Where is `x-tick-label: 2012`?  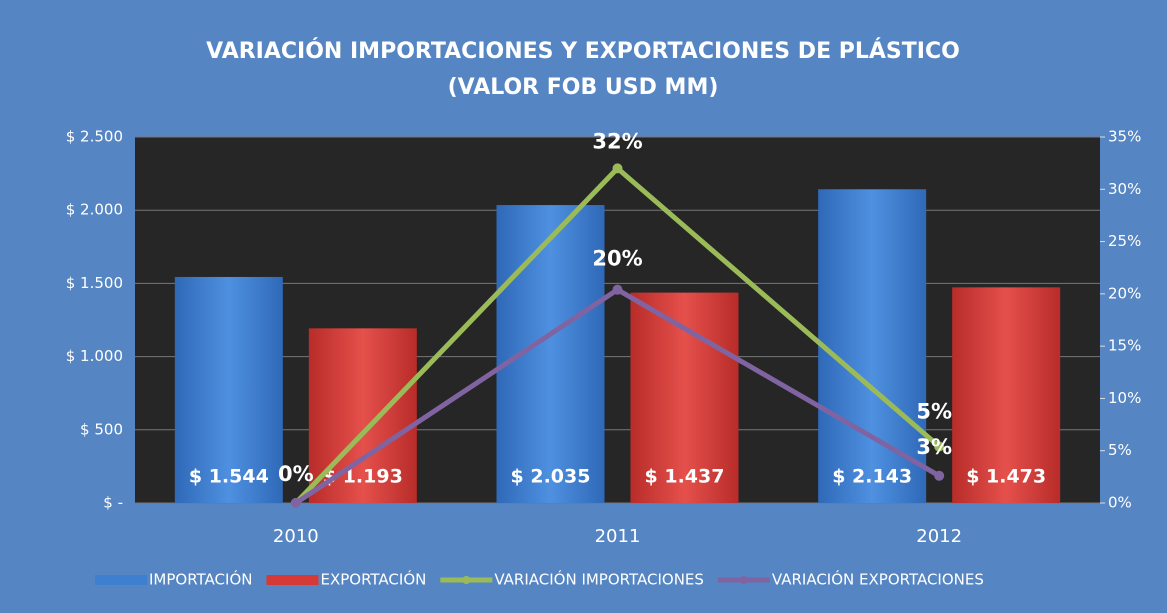
x-tick-label: 2012 is located at coordinates (939, 536).